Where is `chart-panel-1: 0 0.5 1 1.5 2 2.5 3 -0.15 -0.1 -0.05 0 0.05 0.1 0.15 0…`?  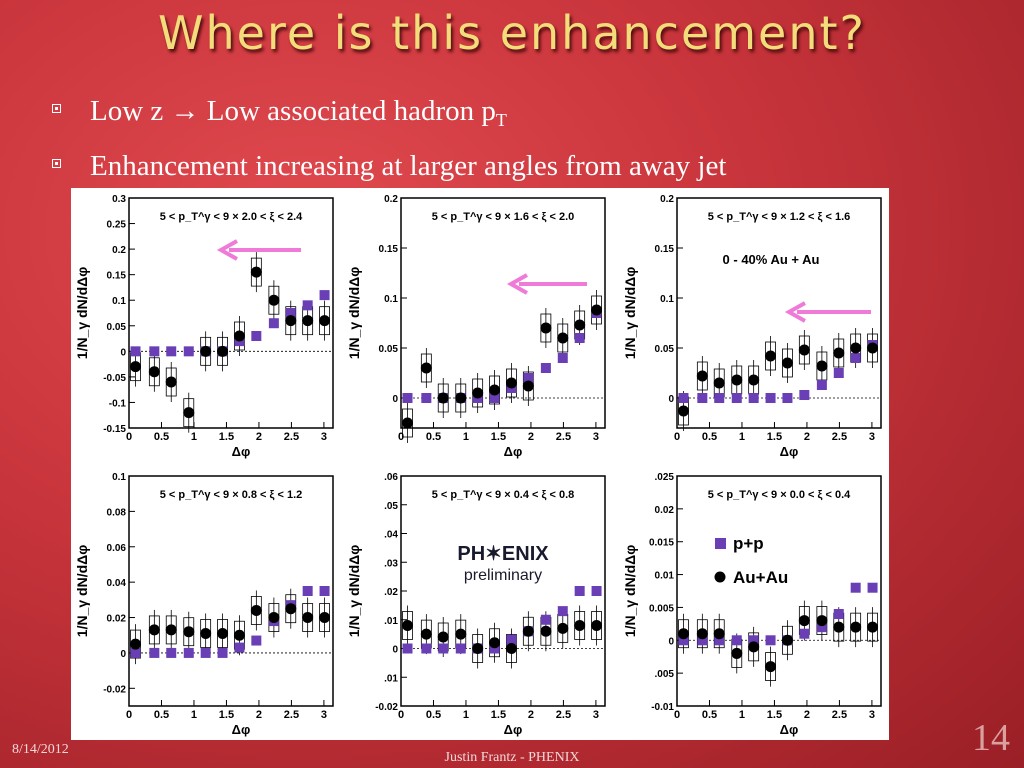
chart-panel-1: 0 0.5 1 1.5 2 2.5 3 -0.15 -0.1 -0.05 0 0.05 0.1 0.15 0… is located at coordinates (204, 326).